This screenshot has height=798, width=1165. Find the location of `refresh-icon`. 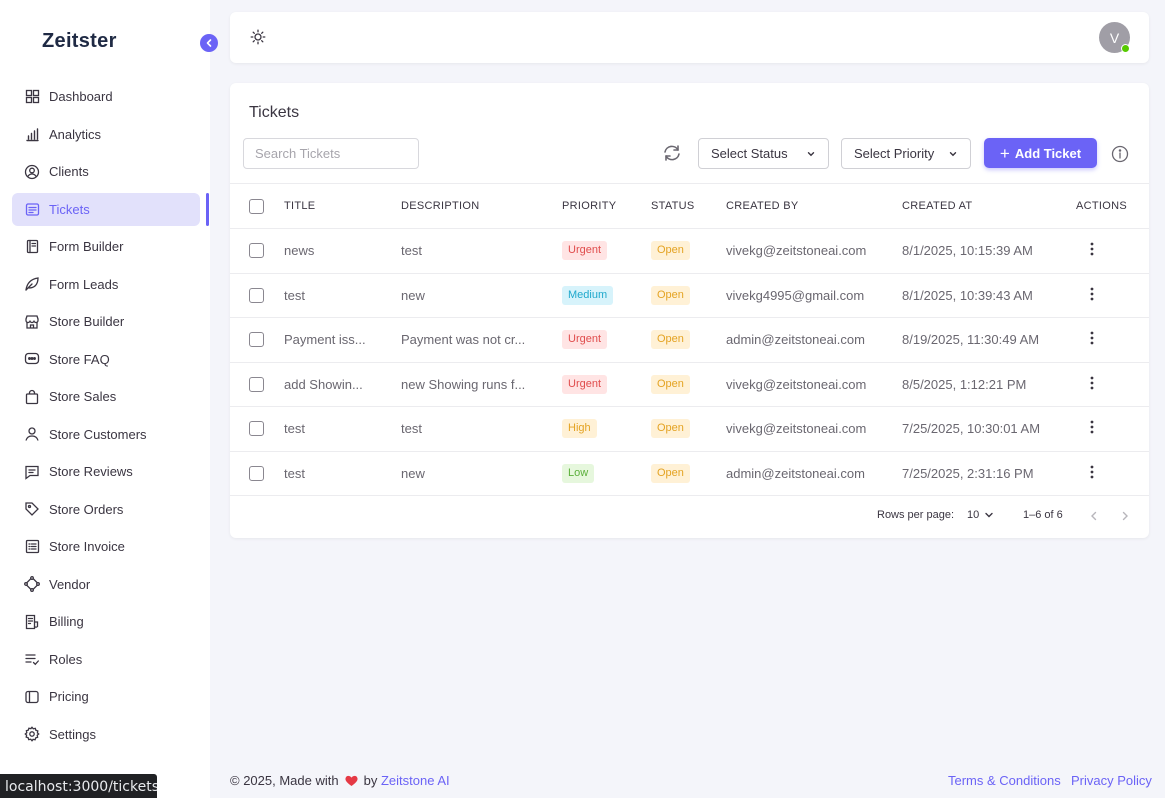

refresh-icon is located at coordinates (672, 154).